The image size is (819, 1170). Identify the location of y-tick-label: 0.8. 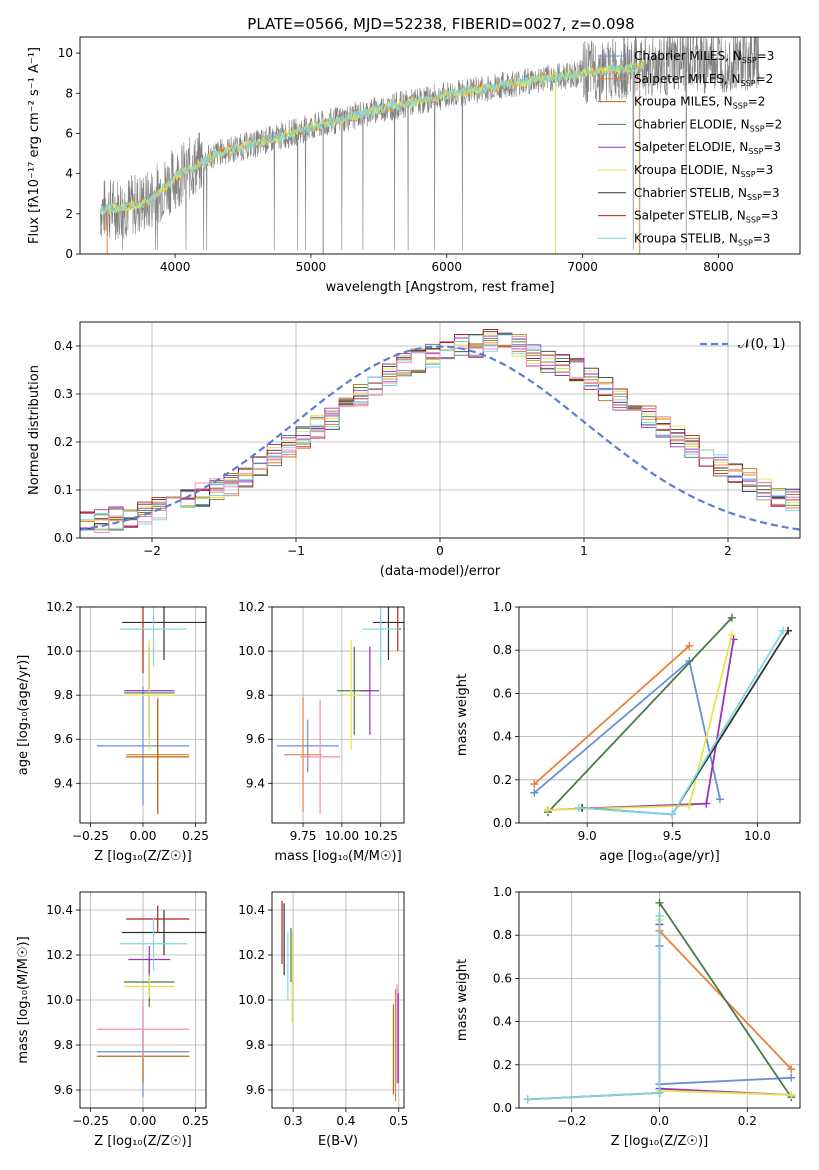
(502, 935).